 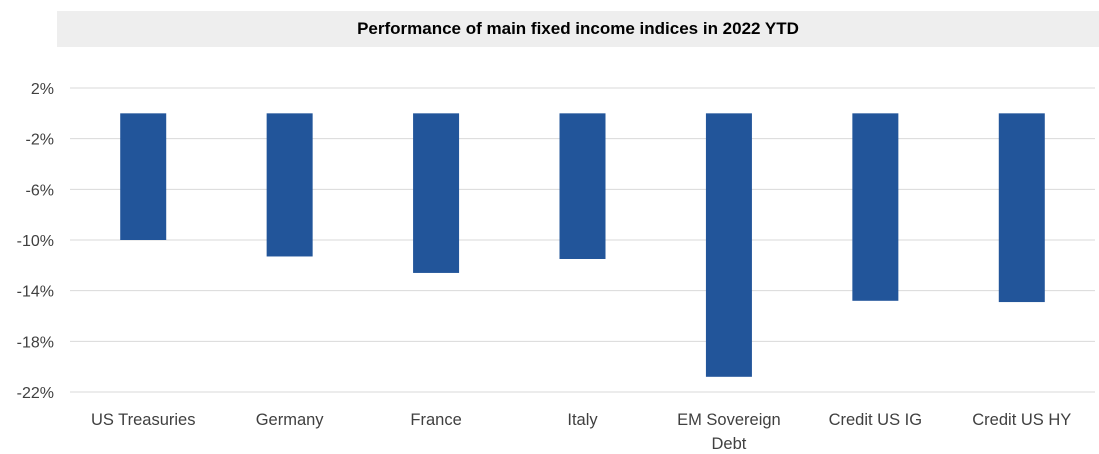 I want to click on y-tick-label: -18%, so click(x=35, y=342).